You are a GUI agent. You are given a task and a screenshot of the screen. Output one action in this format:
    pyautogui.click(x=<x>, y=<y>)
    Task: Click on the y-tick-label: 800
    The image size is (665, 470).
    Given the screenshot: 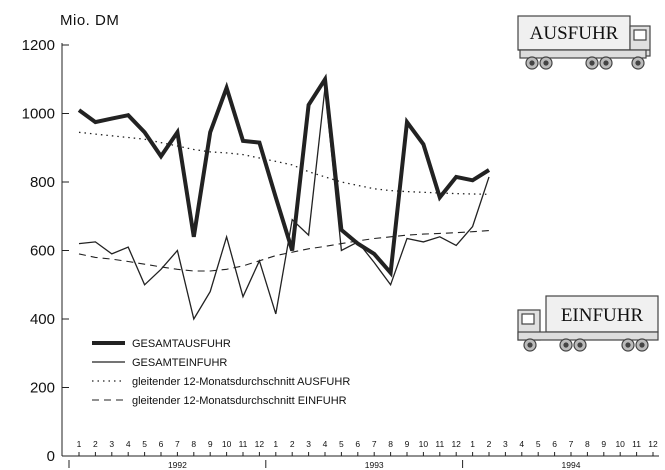 What is the action you would take?
    pyautogui.click(x=42, y=182)
    